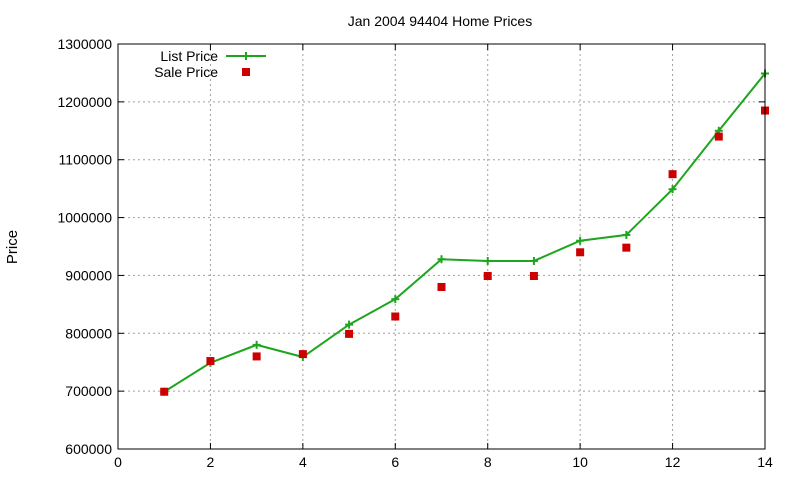 The width and height of the screenshot is (800, 480). Describe the element at coordinates (88, 391) in the screenshot. I see `y-tick-label: 700000` at that location.